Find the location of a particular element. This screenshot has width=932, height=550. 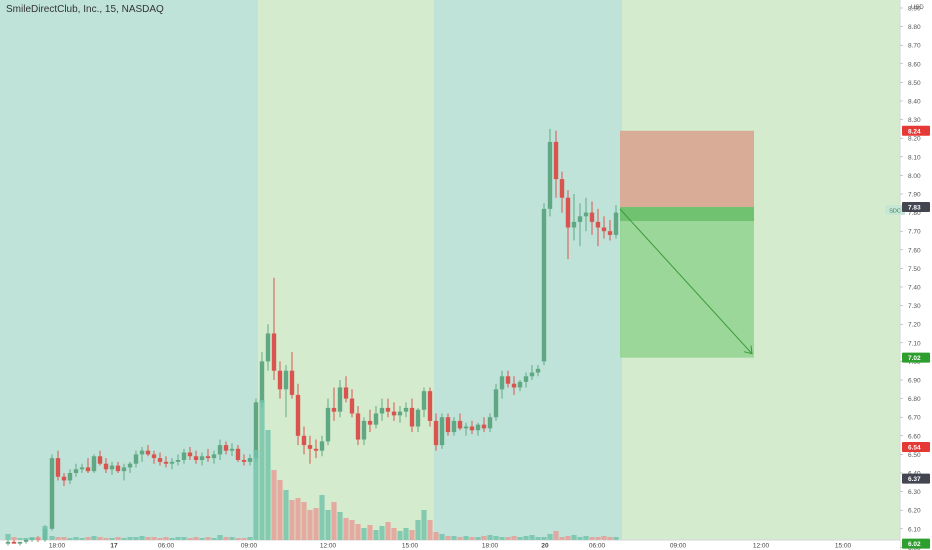

stop-loss-zone is located at coordinates (687, 169).